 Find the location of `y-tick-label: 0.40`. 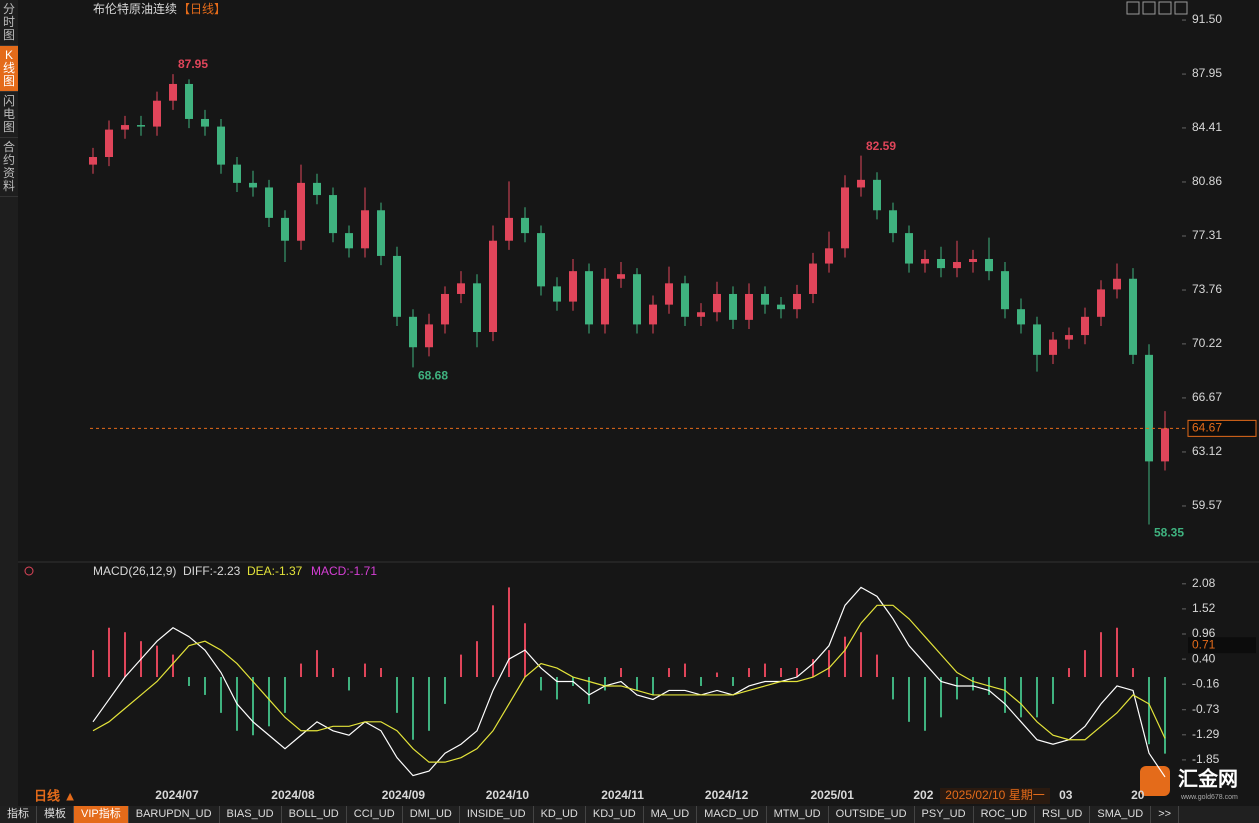

y-tick-label: 0.40 is located at coordinates (1204, 658).